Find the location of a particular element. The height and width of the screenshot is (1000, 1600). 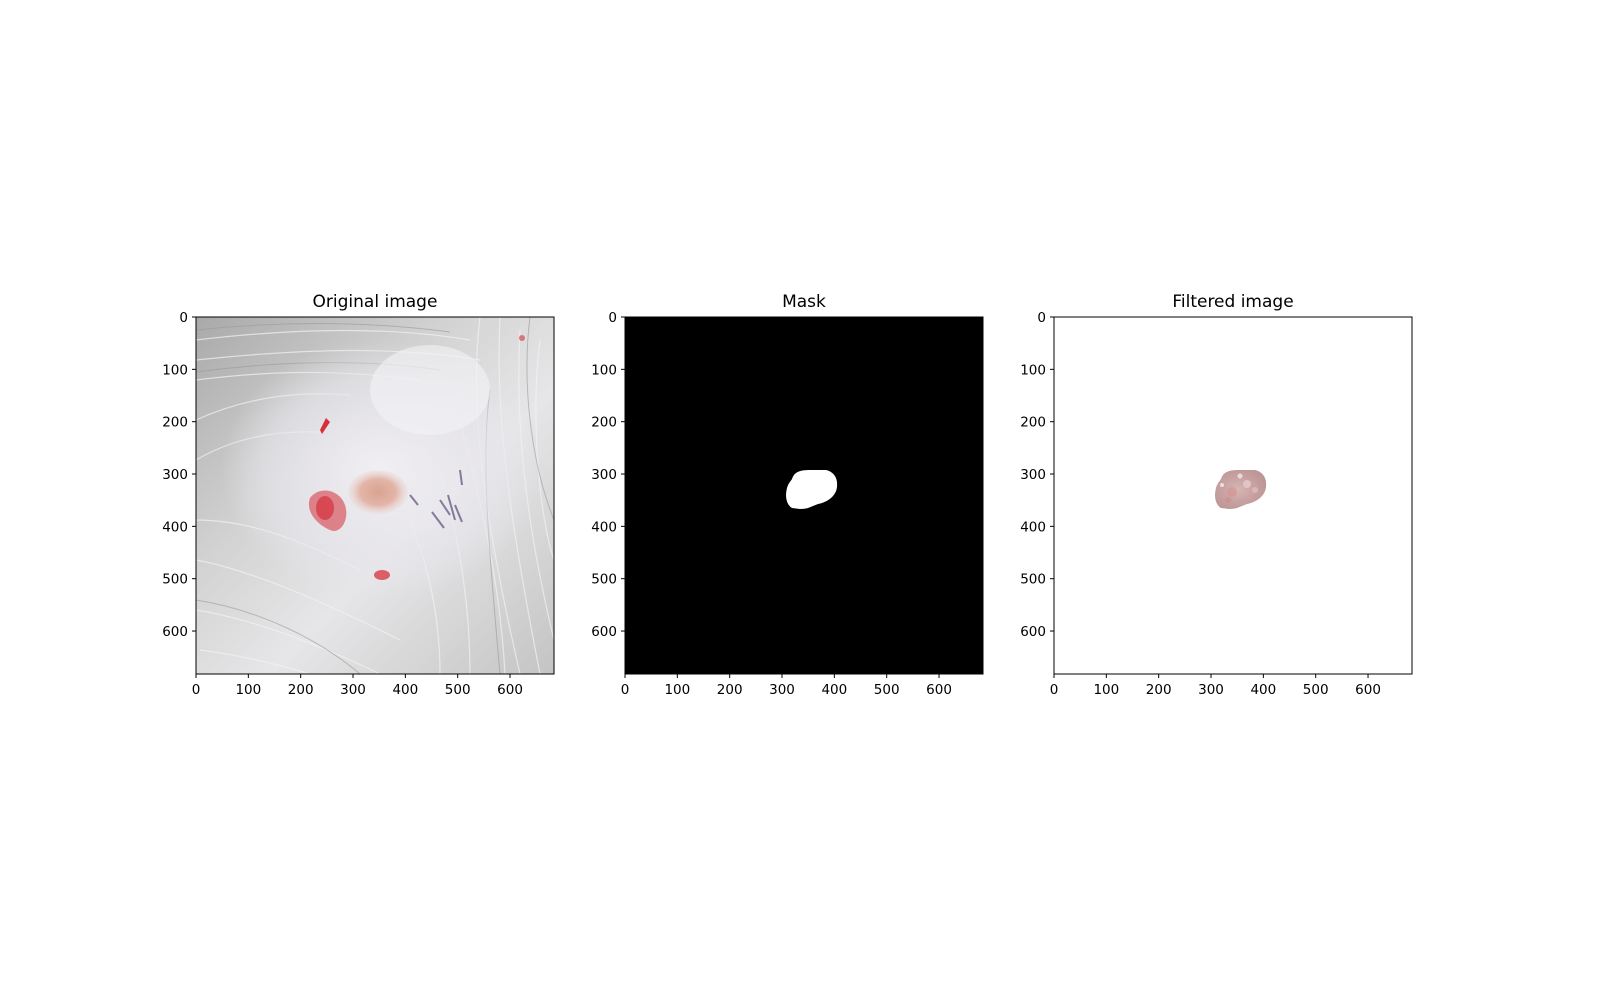

y-axis-filtered: 0 100 200 300 400 500 600 is located at coordinates (1037, 475).